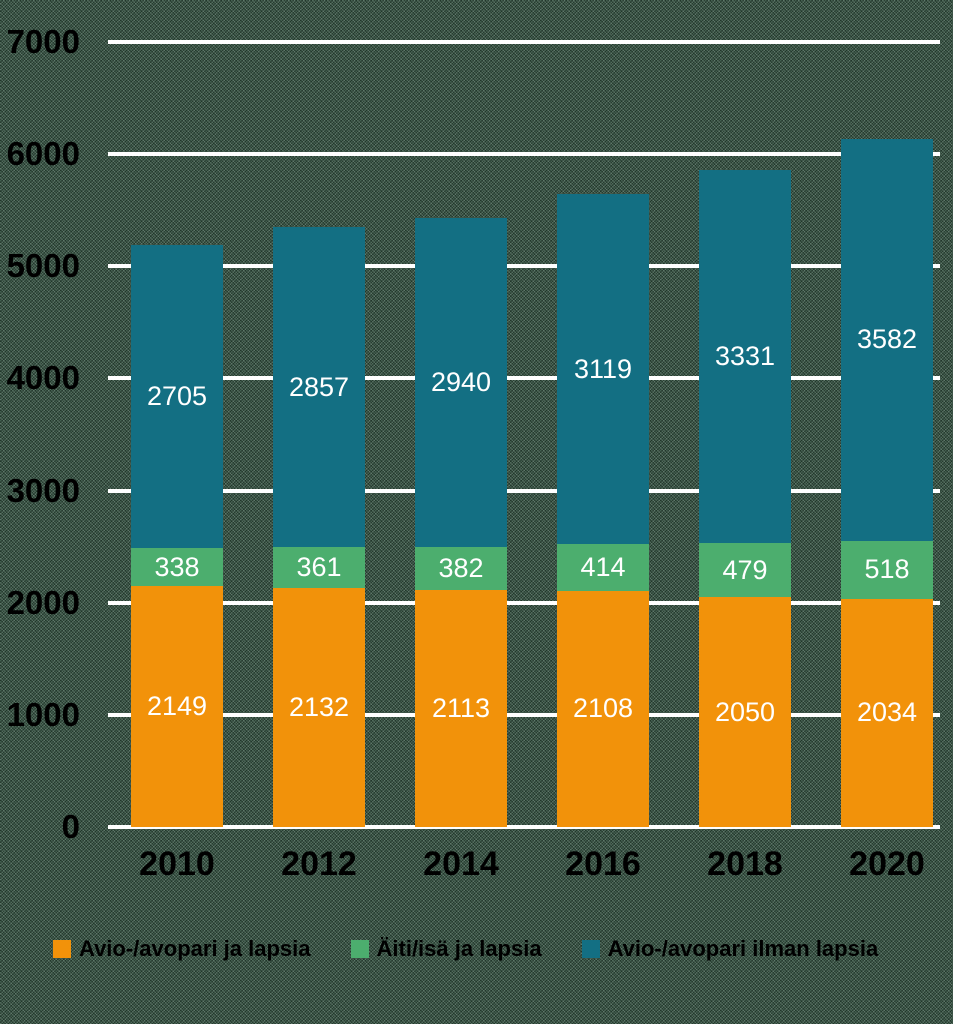  I want to click on legend-label: Avio-/avopari ja lapsia, so click(195, 948).